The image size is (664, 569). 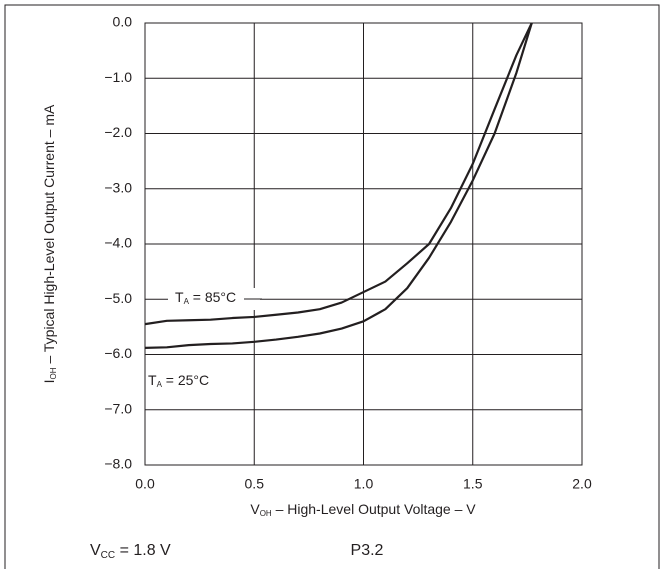 I want to click on x-tick-label: 0.0, so click(x=145, y=484).